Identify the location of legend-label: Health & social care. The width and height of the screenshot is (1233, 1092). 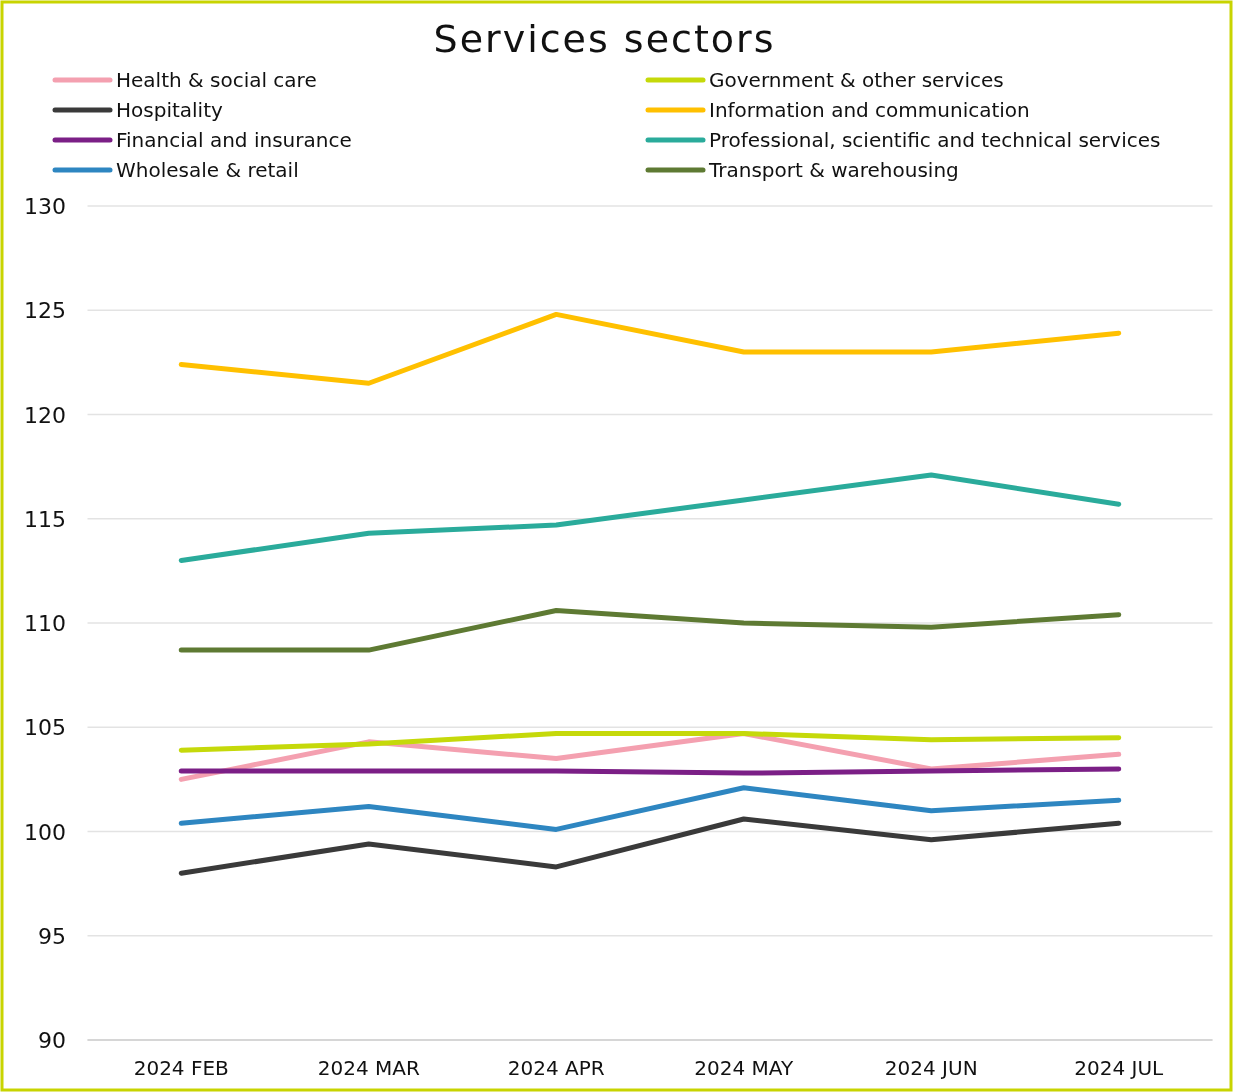
(216, 80).